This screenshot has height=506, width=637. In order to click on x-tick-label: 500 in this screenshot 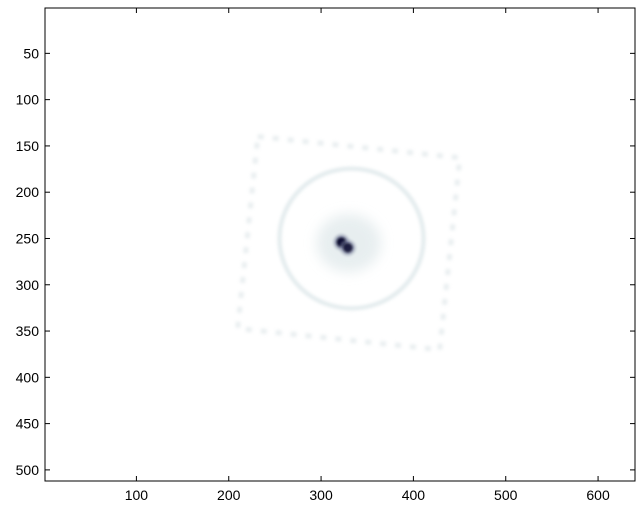, I will do `click(506, 495)`.